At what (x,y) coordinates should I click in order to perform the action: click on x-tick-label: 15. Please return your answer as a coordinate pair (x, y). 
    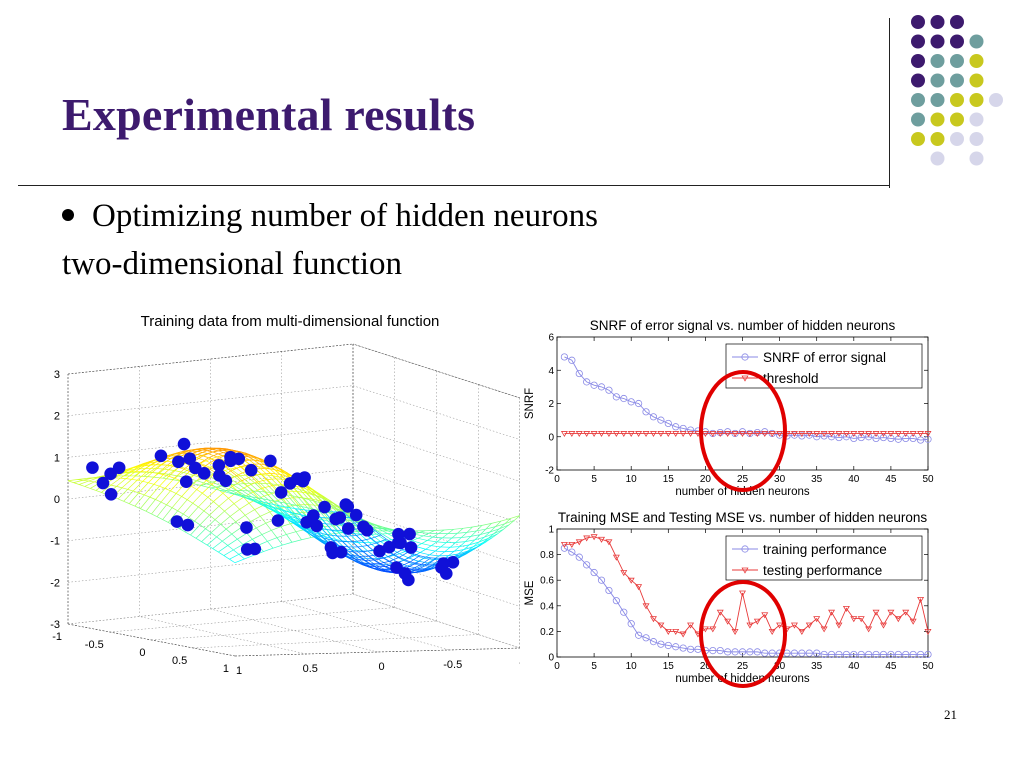
    Looking at the image, I should click on (669, 666).